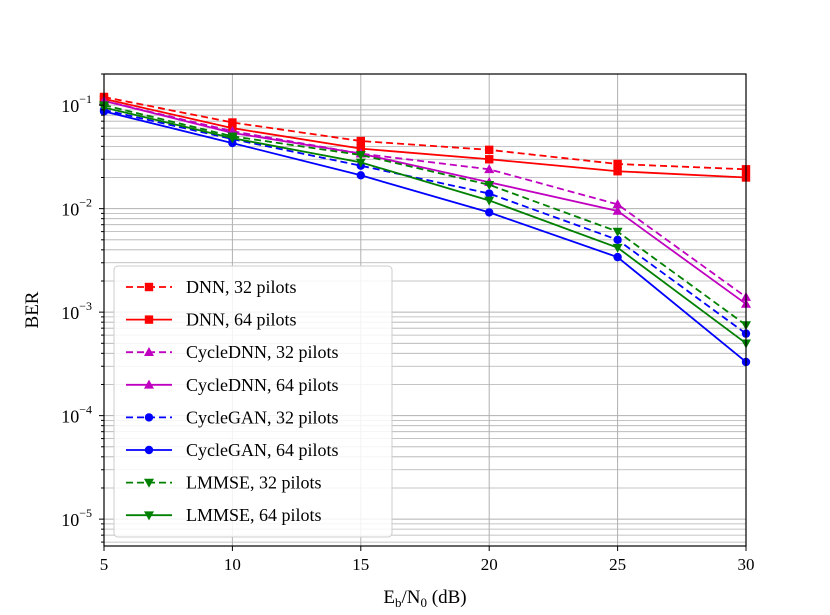 This screenshot has width=830, height=615. I want to click on x-axis-label-unit: (dB), so click(447, 597).